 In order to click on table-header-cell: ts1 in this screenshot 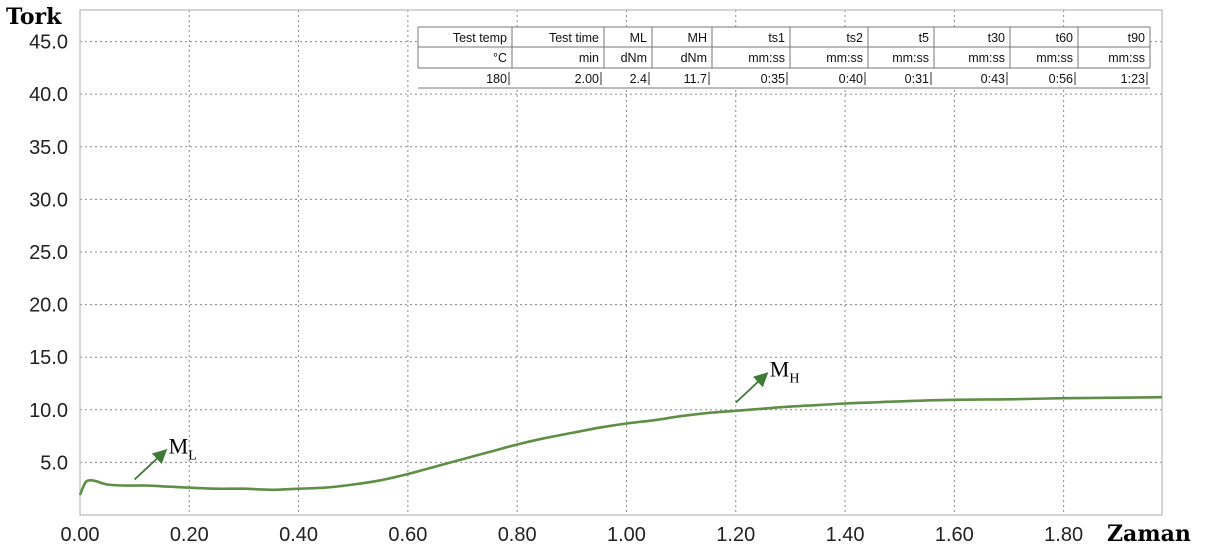, I will do `click(776, 38)`.